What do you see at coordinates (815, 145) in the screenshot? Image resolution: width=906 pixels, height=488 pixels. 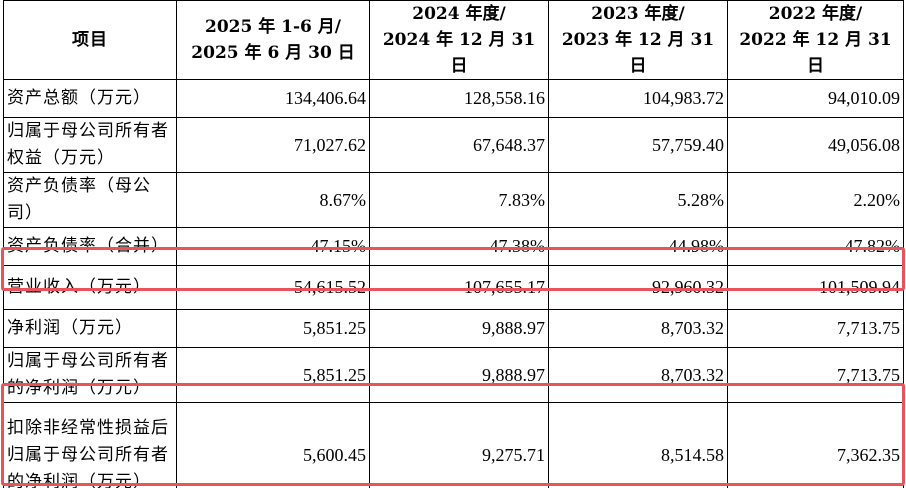 I see `cell-2022: 49,056.08` at bounding box center [815, 145].